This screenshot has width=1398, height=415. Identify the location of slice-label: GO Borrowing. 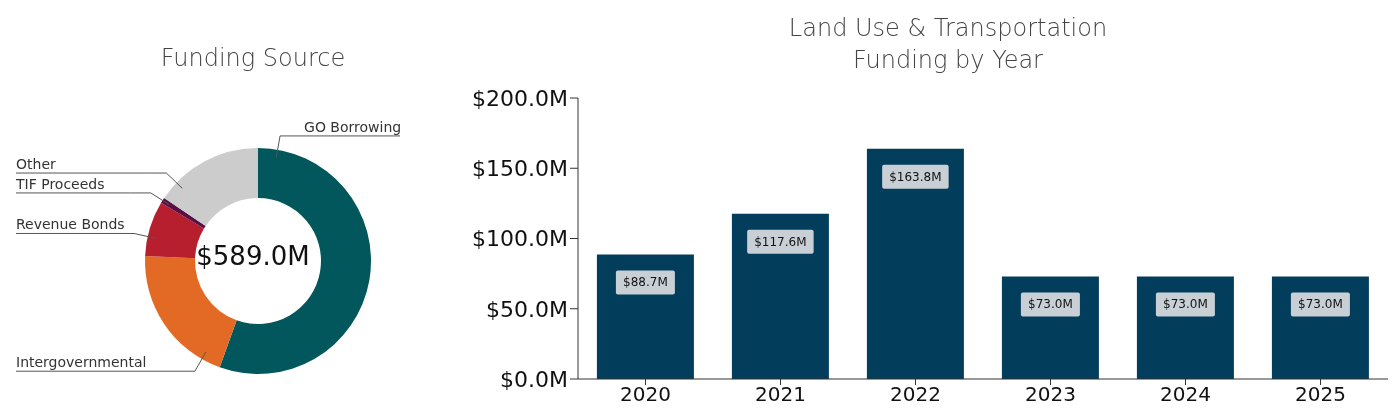
(353, 126).